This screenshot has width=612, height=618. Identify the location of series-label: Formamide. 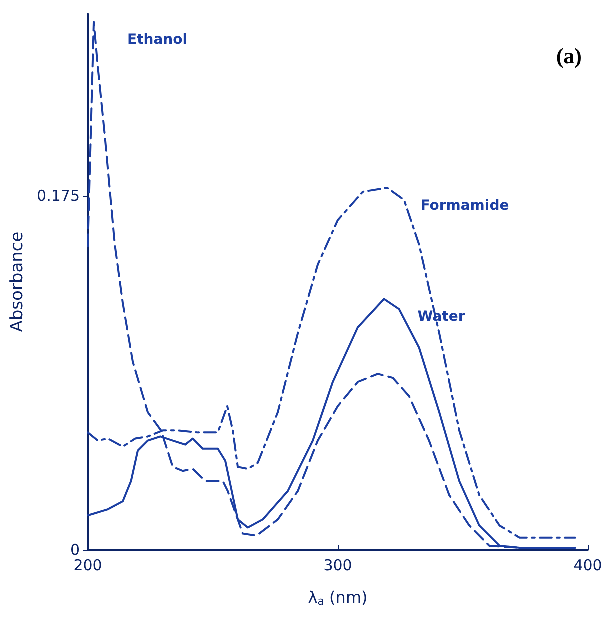
(465, 206).